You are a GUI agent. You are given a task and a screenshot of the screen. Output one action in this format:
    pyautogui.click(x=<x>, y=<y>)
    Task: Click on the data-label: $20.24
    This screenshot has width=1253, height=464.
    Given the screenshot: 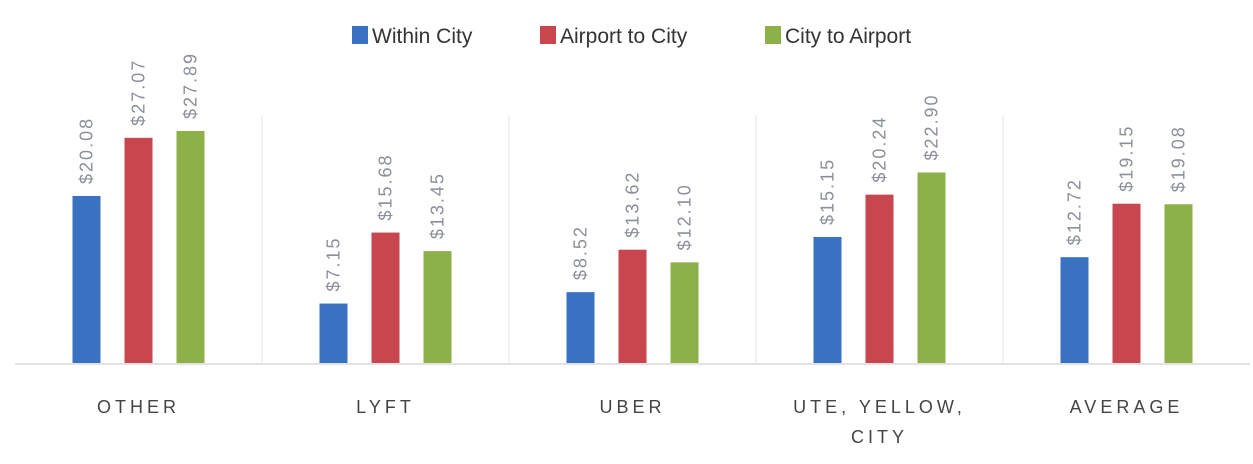 What is the action you would take?
    pyautogui.click(x=880, y=149)
    